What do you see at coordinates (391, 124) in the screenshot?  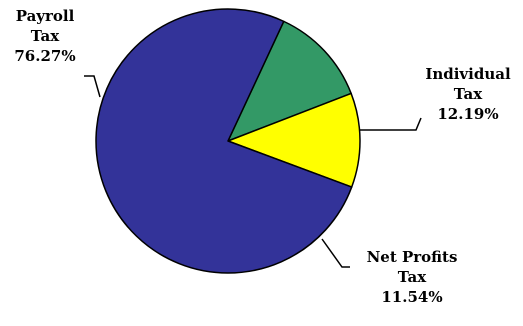 I see `leader-line-individual-tax` at bounding box center [391, 124].